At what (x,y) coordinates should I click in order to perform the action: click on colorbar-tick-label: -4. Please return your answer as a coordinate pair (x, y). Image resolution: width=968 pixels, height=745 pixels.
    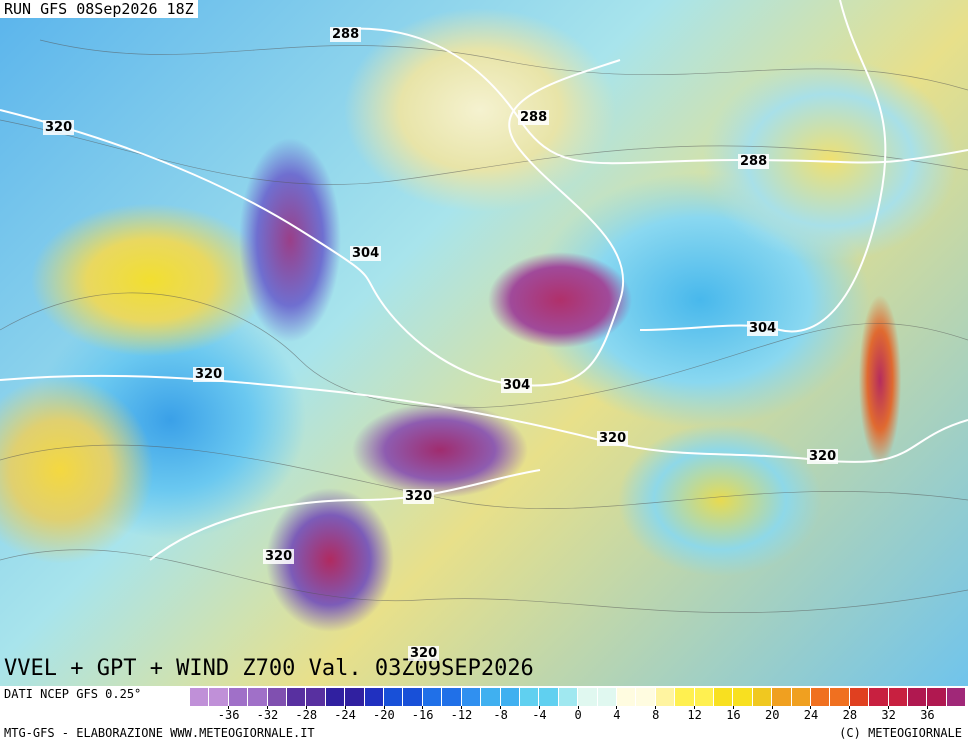
    Looking at the image, I should click on (539, 715).